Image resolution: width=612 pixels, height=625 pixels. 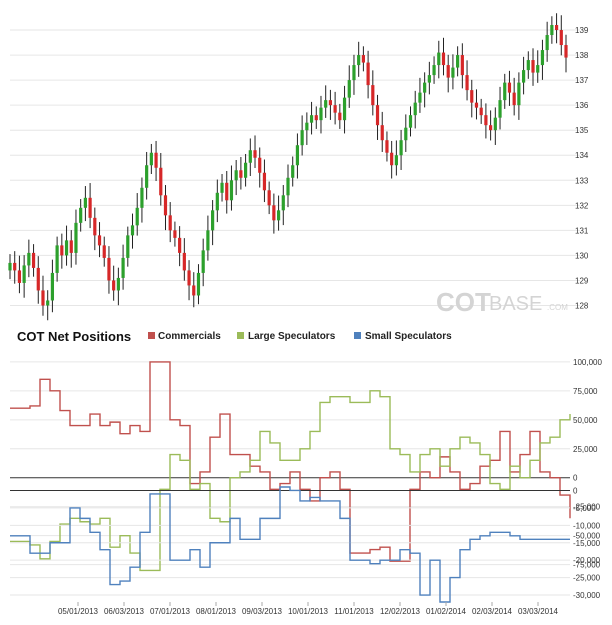 I want to click on x-tick-label: 07/01/2013, so click(x=170, y=611).